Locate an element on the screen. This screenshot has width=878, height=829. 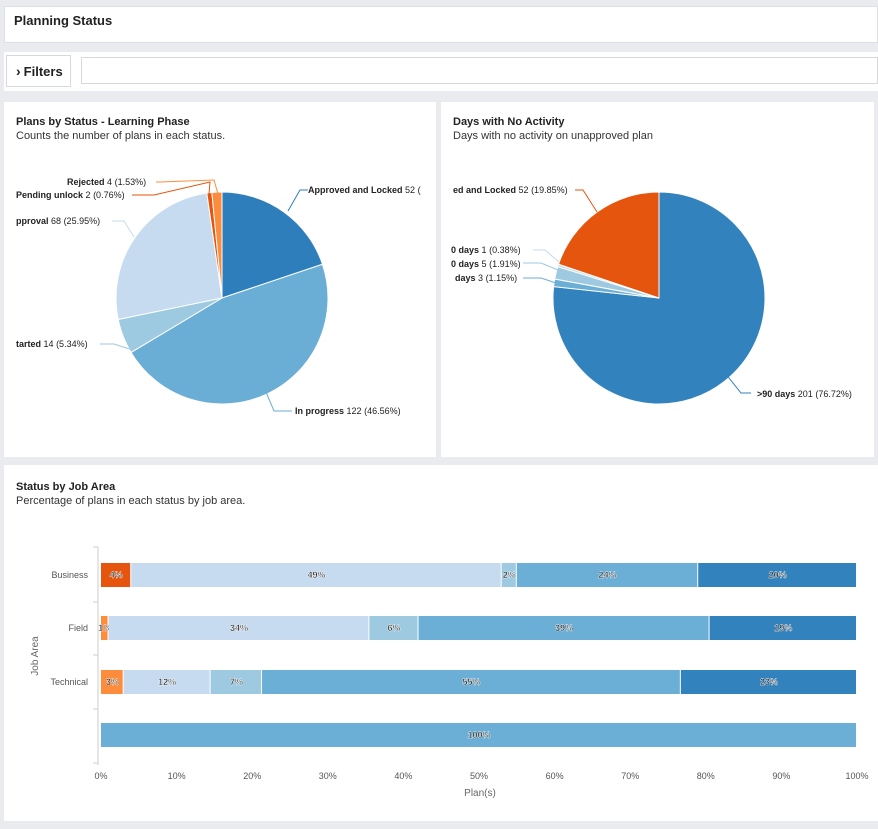
bar-label-business-4: 20% is located at coordinates (778, 575).